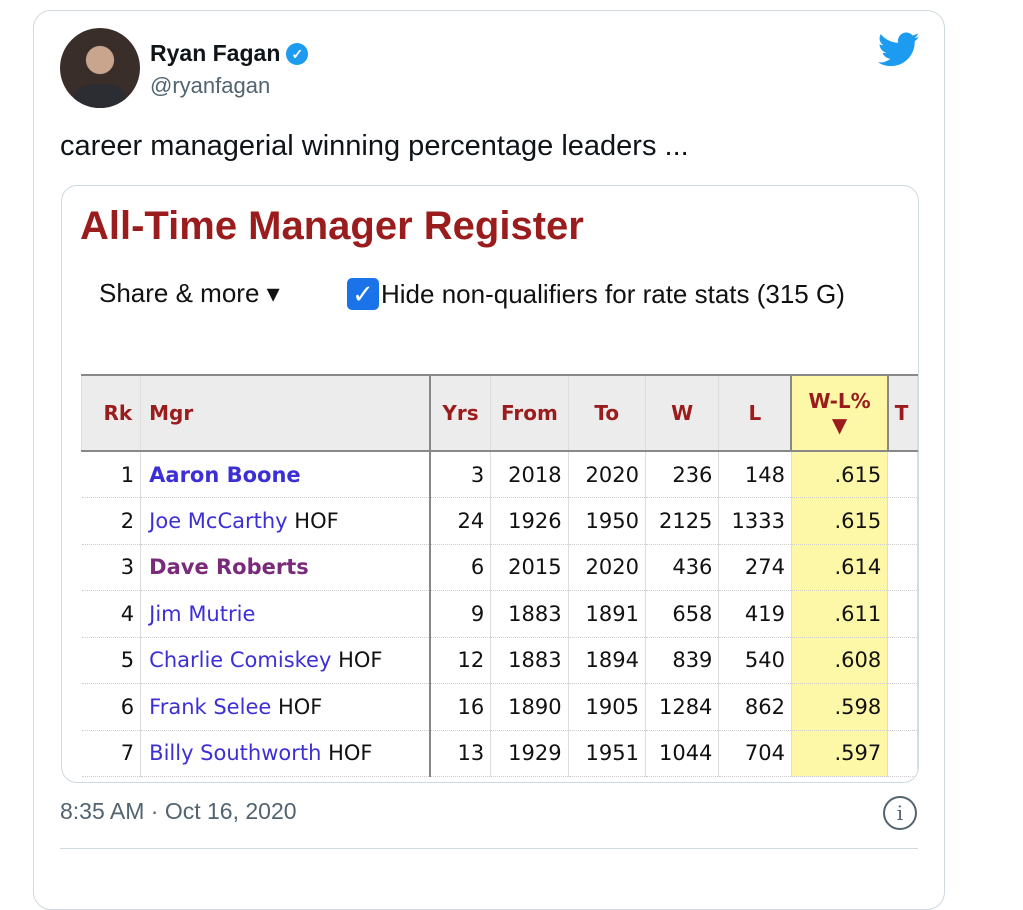 The width and height of the screenshot is (1023, 910). I want to click on wins: 2125, so click(682, 521).